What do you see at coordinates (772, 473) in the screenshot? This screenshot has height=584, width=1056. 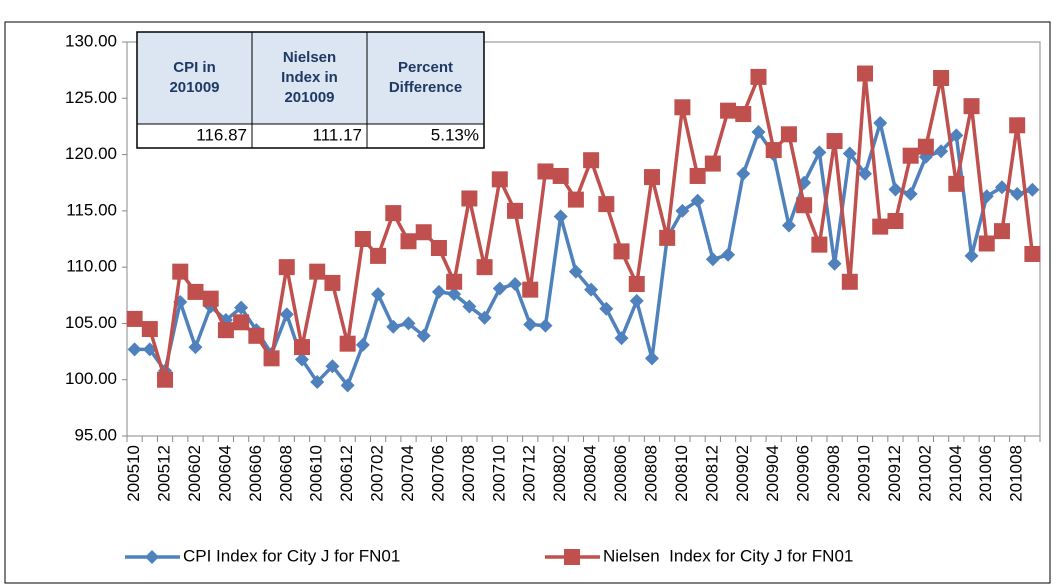 I see `x-tick-label: 200904` at bounding box center [772, 473].